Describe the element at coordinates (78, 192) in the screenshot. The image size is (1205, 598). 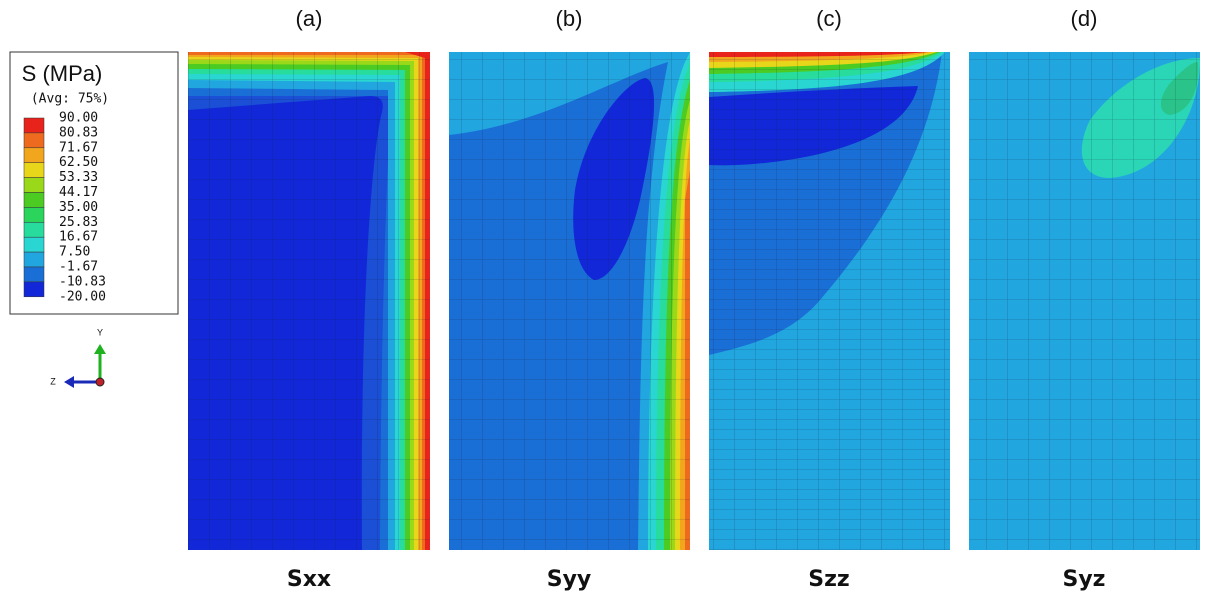
I see `legend-level: 44.17` at that location.